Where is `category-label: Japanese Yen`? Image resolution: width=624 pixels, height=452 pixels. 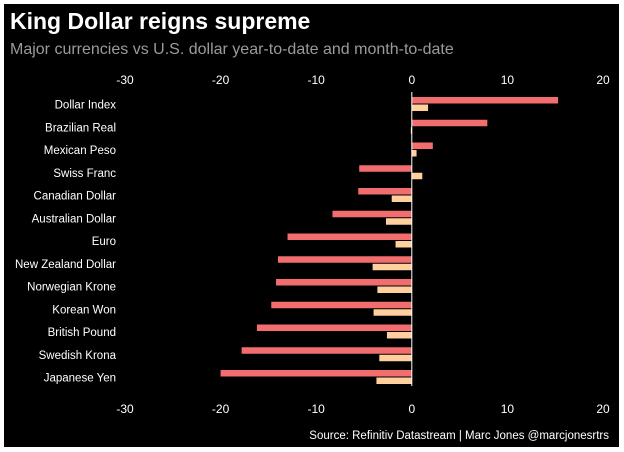 category-label: Japanese Yen is located at coordinates (80, 379).